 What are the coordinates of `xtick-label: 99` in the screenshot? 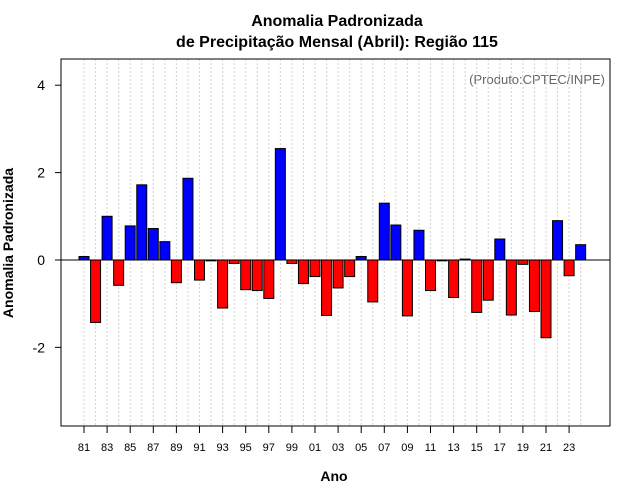 It's located at (292, 448).